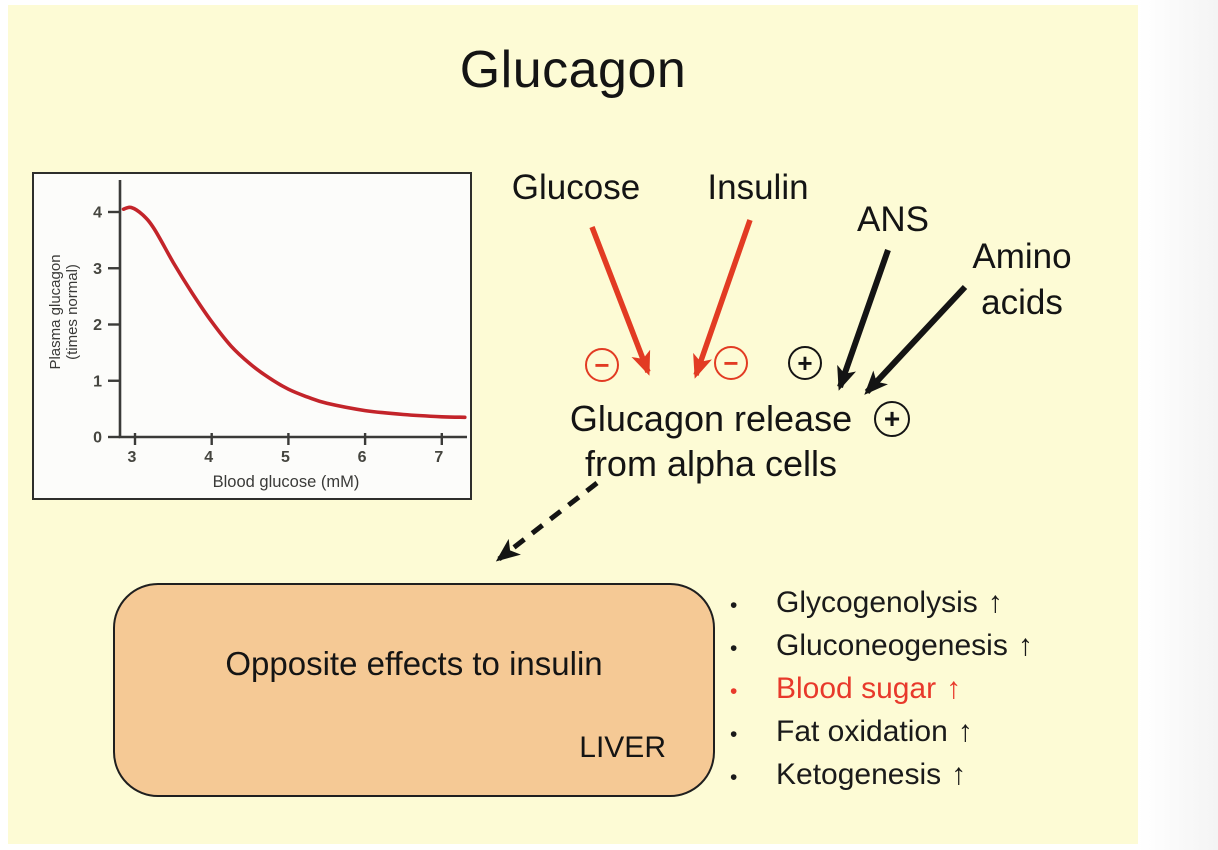 The image size is (1218, 850). What do you see at coordinates (856, 688) in the screenshot?
I see `effect-label: Blood sugar` at bounding box center [856, 688].